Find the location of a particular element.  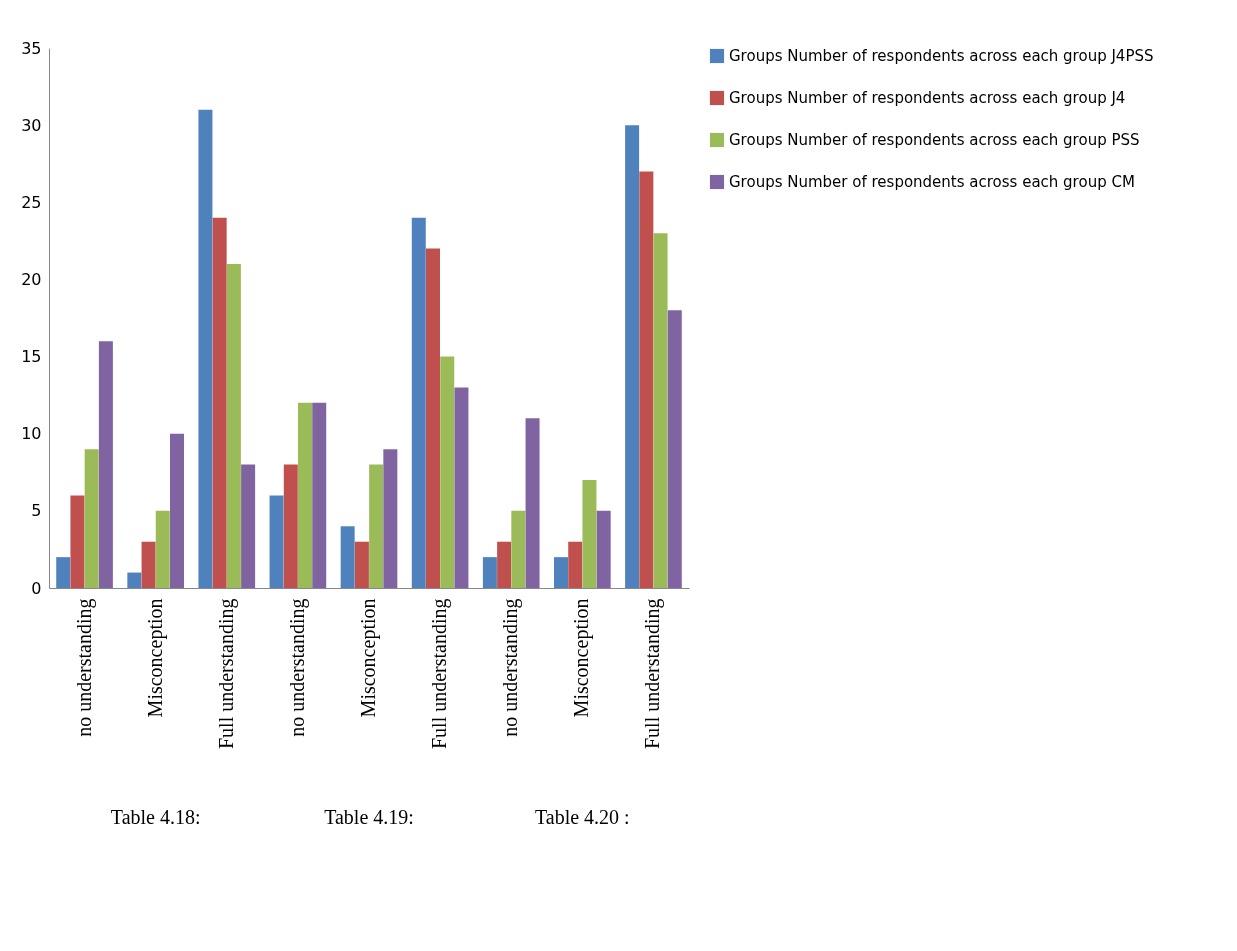

caption: Table 4.18: is located at coordinates (155, 817).